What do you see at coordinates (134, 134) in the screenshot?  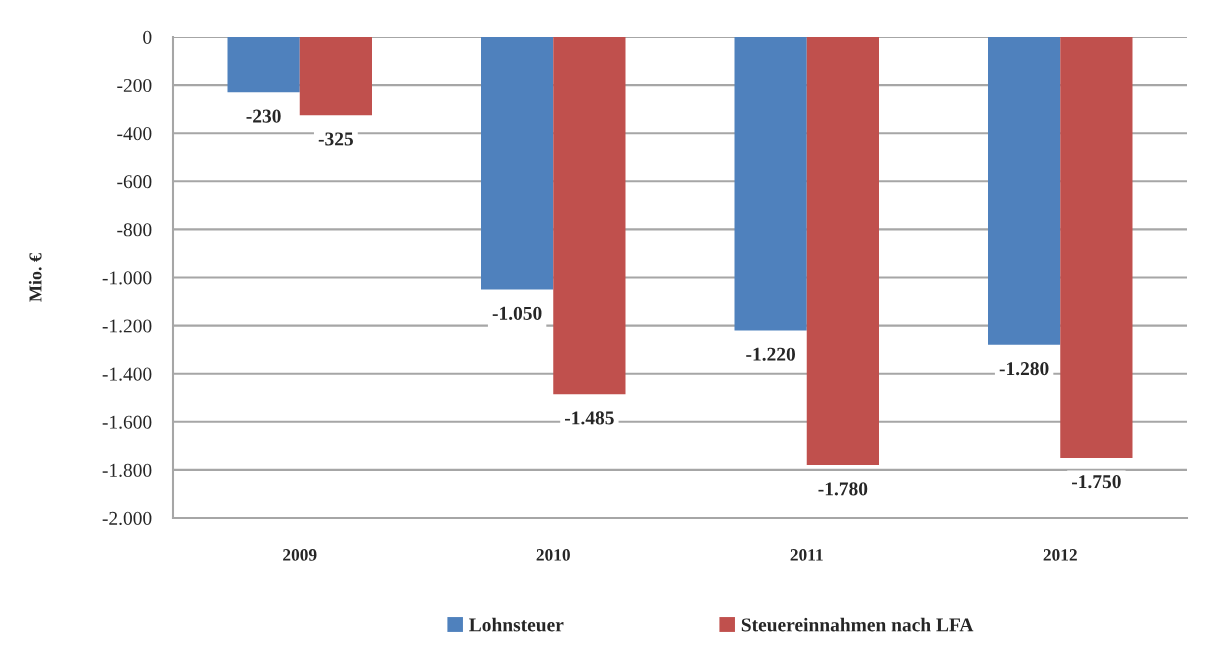 I see `y-tick-label: -400` at bounding box center [134, 134].